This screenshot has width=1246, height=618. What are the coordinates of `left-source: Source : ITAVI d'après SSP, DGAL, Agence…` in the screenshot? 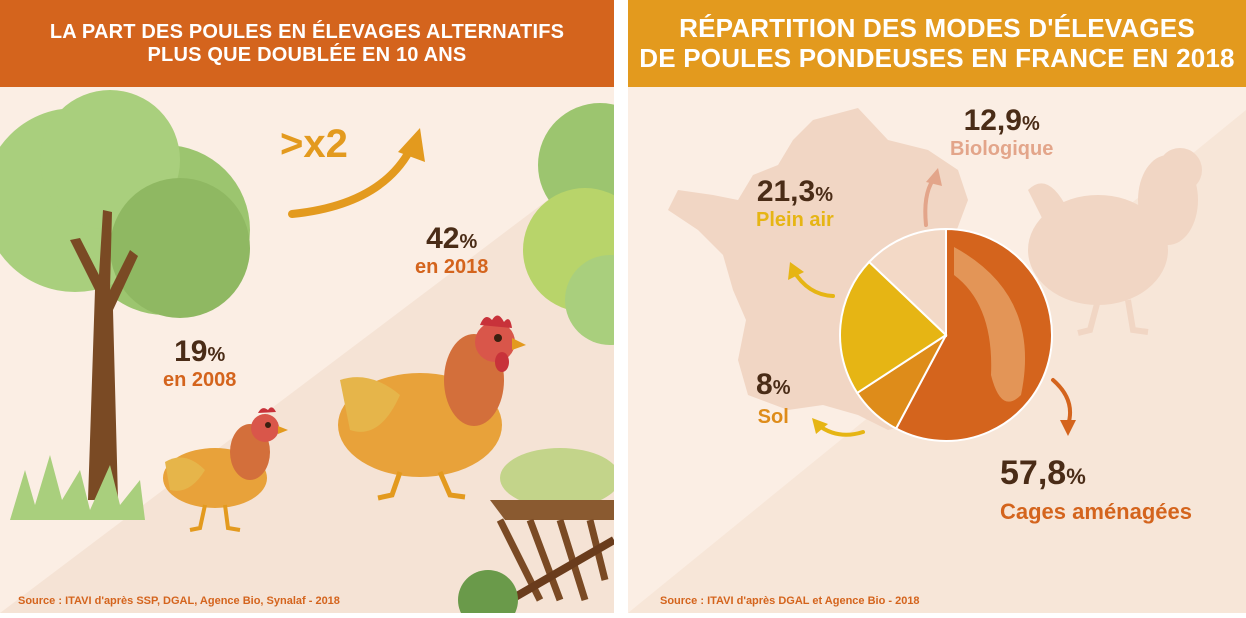 It's located at (179, 601).